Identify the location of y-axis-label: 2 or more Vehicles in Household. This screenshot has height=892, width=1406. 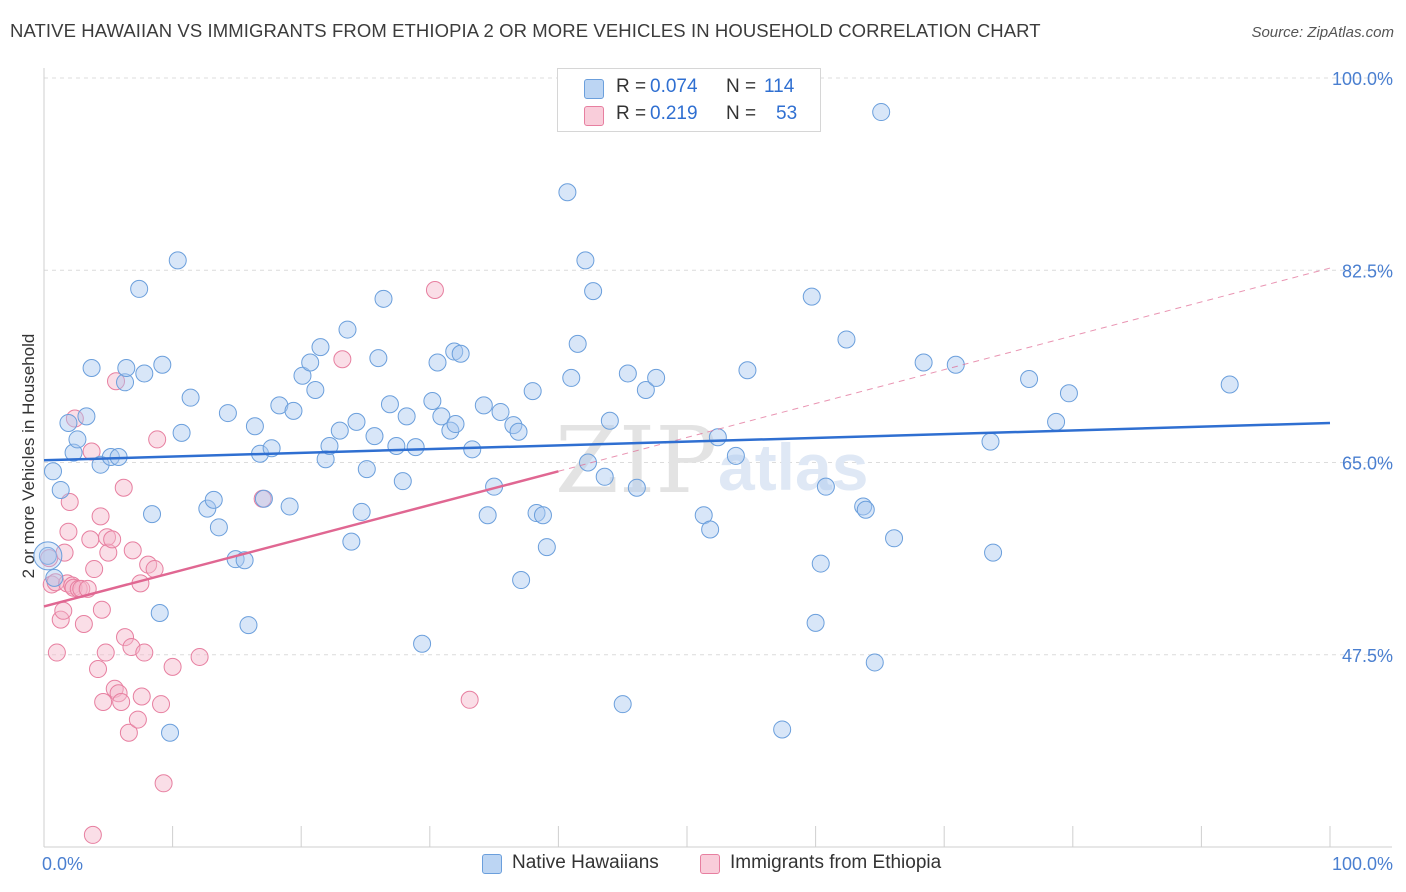
(28, 456).